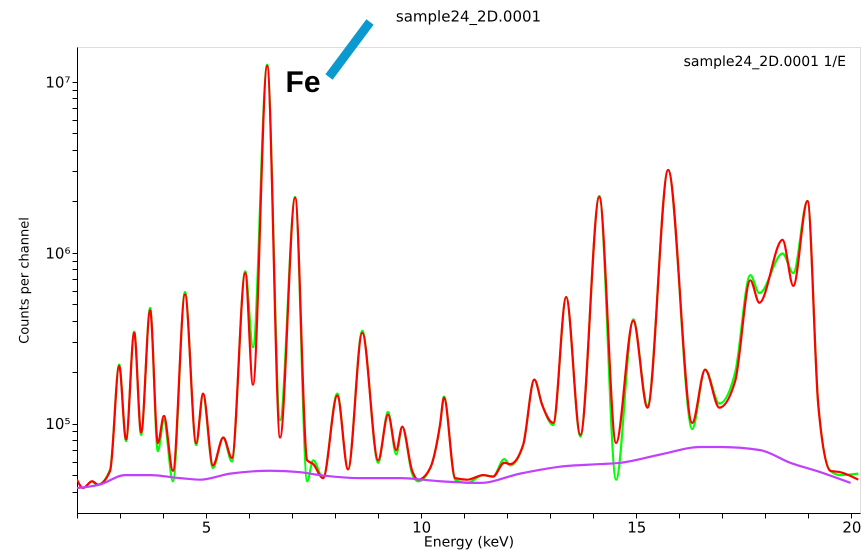  I want to click on y-tick-label: 10⁷, so click(57, 82).